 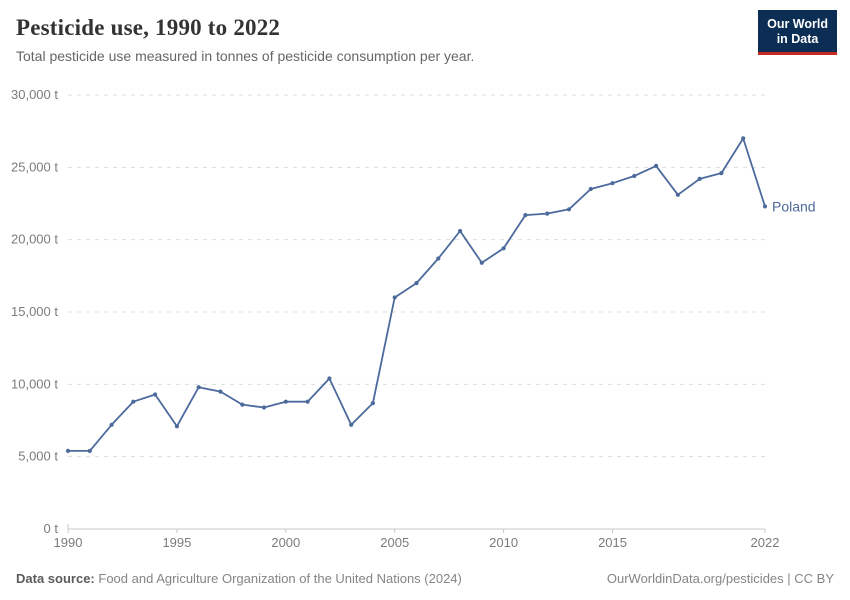 What do you see at coordinates (285, 542) in the screenshot?
I see `x-tick-label: 2000` at bounding box center [285, 542].